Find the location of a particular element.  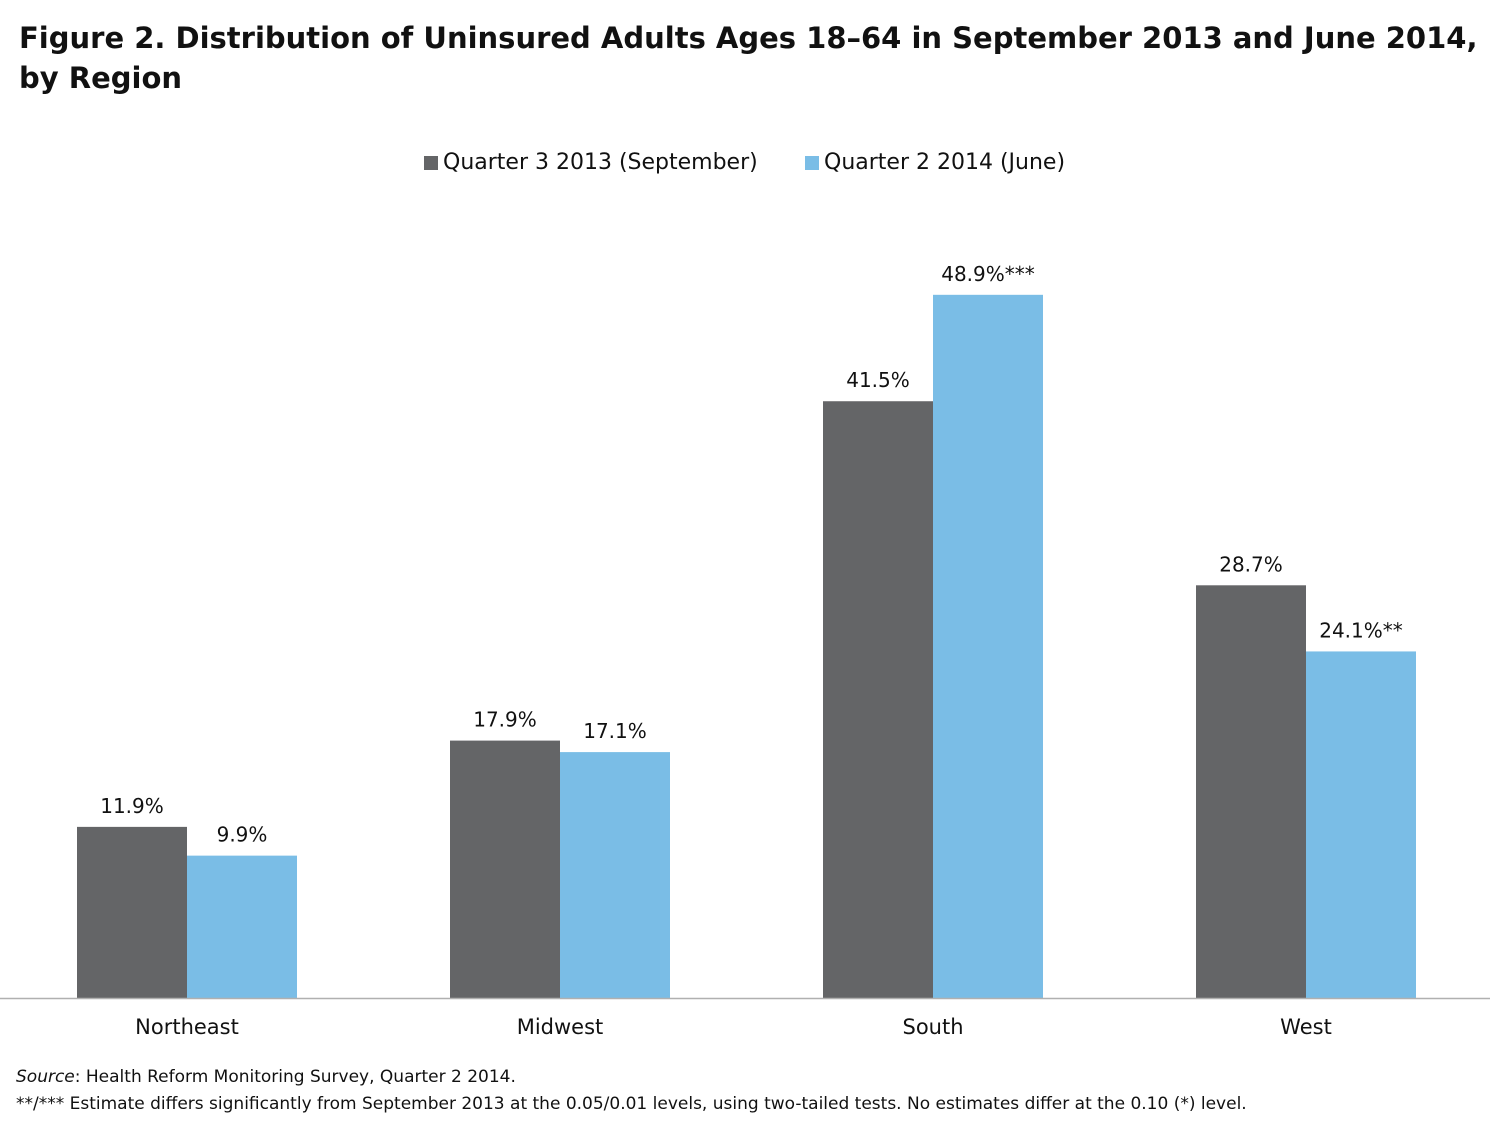

data-label-midwest-series-2: 17.1% is located at coordinates (615, 731).